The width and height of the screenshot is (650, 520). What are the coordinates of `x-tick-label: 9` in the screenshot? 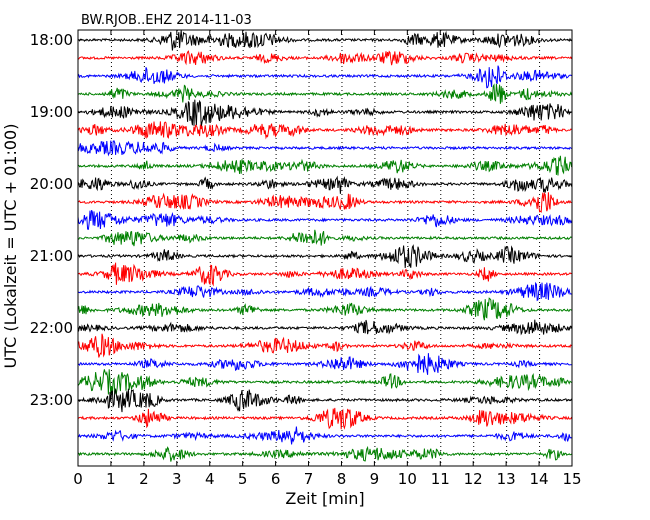 It's located at (375, 479).